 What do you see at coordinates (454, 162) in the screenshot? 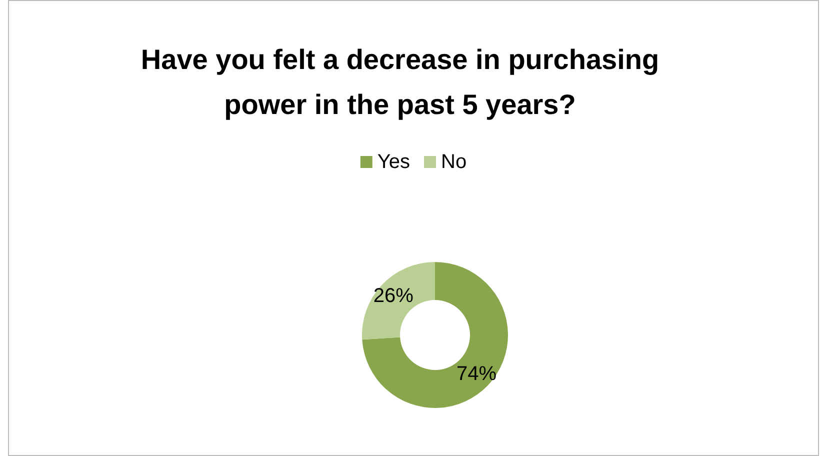
I see `legend-label: No` at bounding box center [454, 162].